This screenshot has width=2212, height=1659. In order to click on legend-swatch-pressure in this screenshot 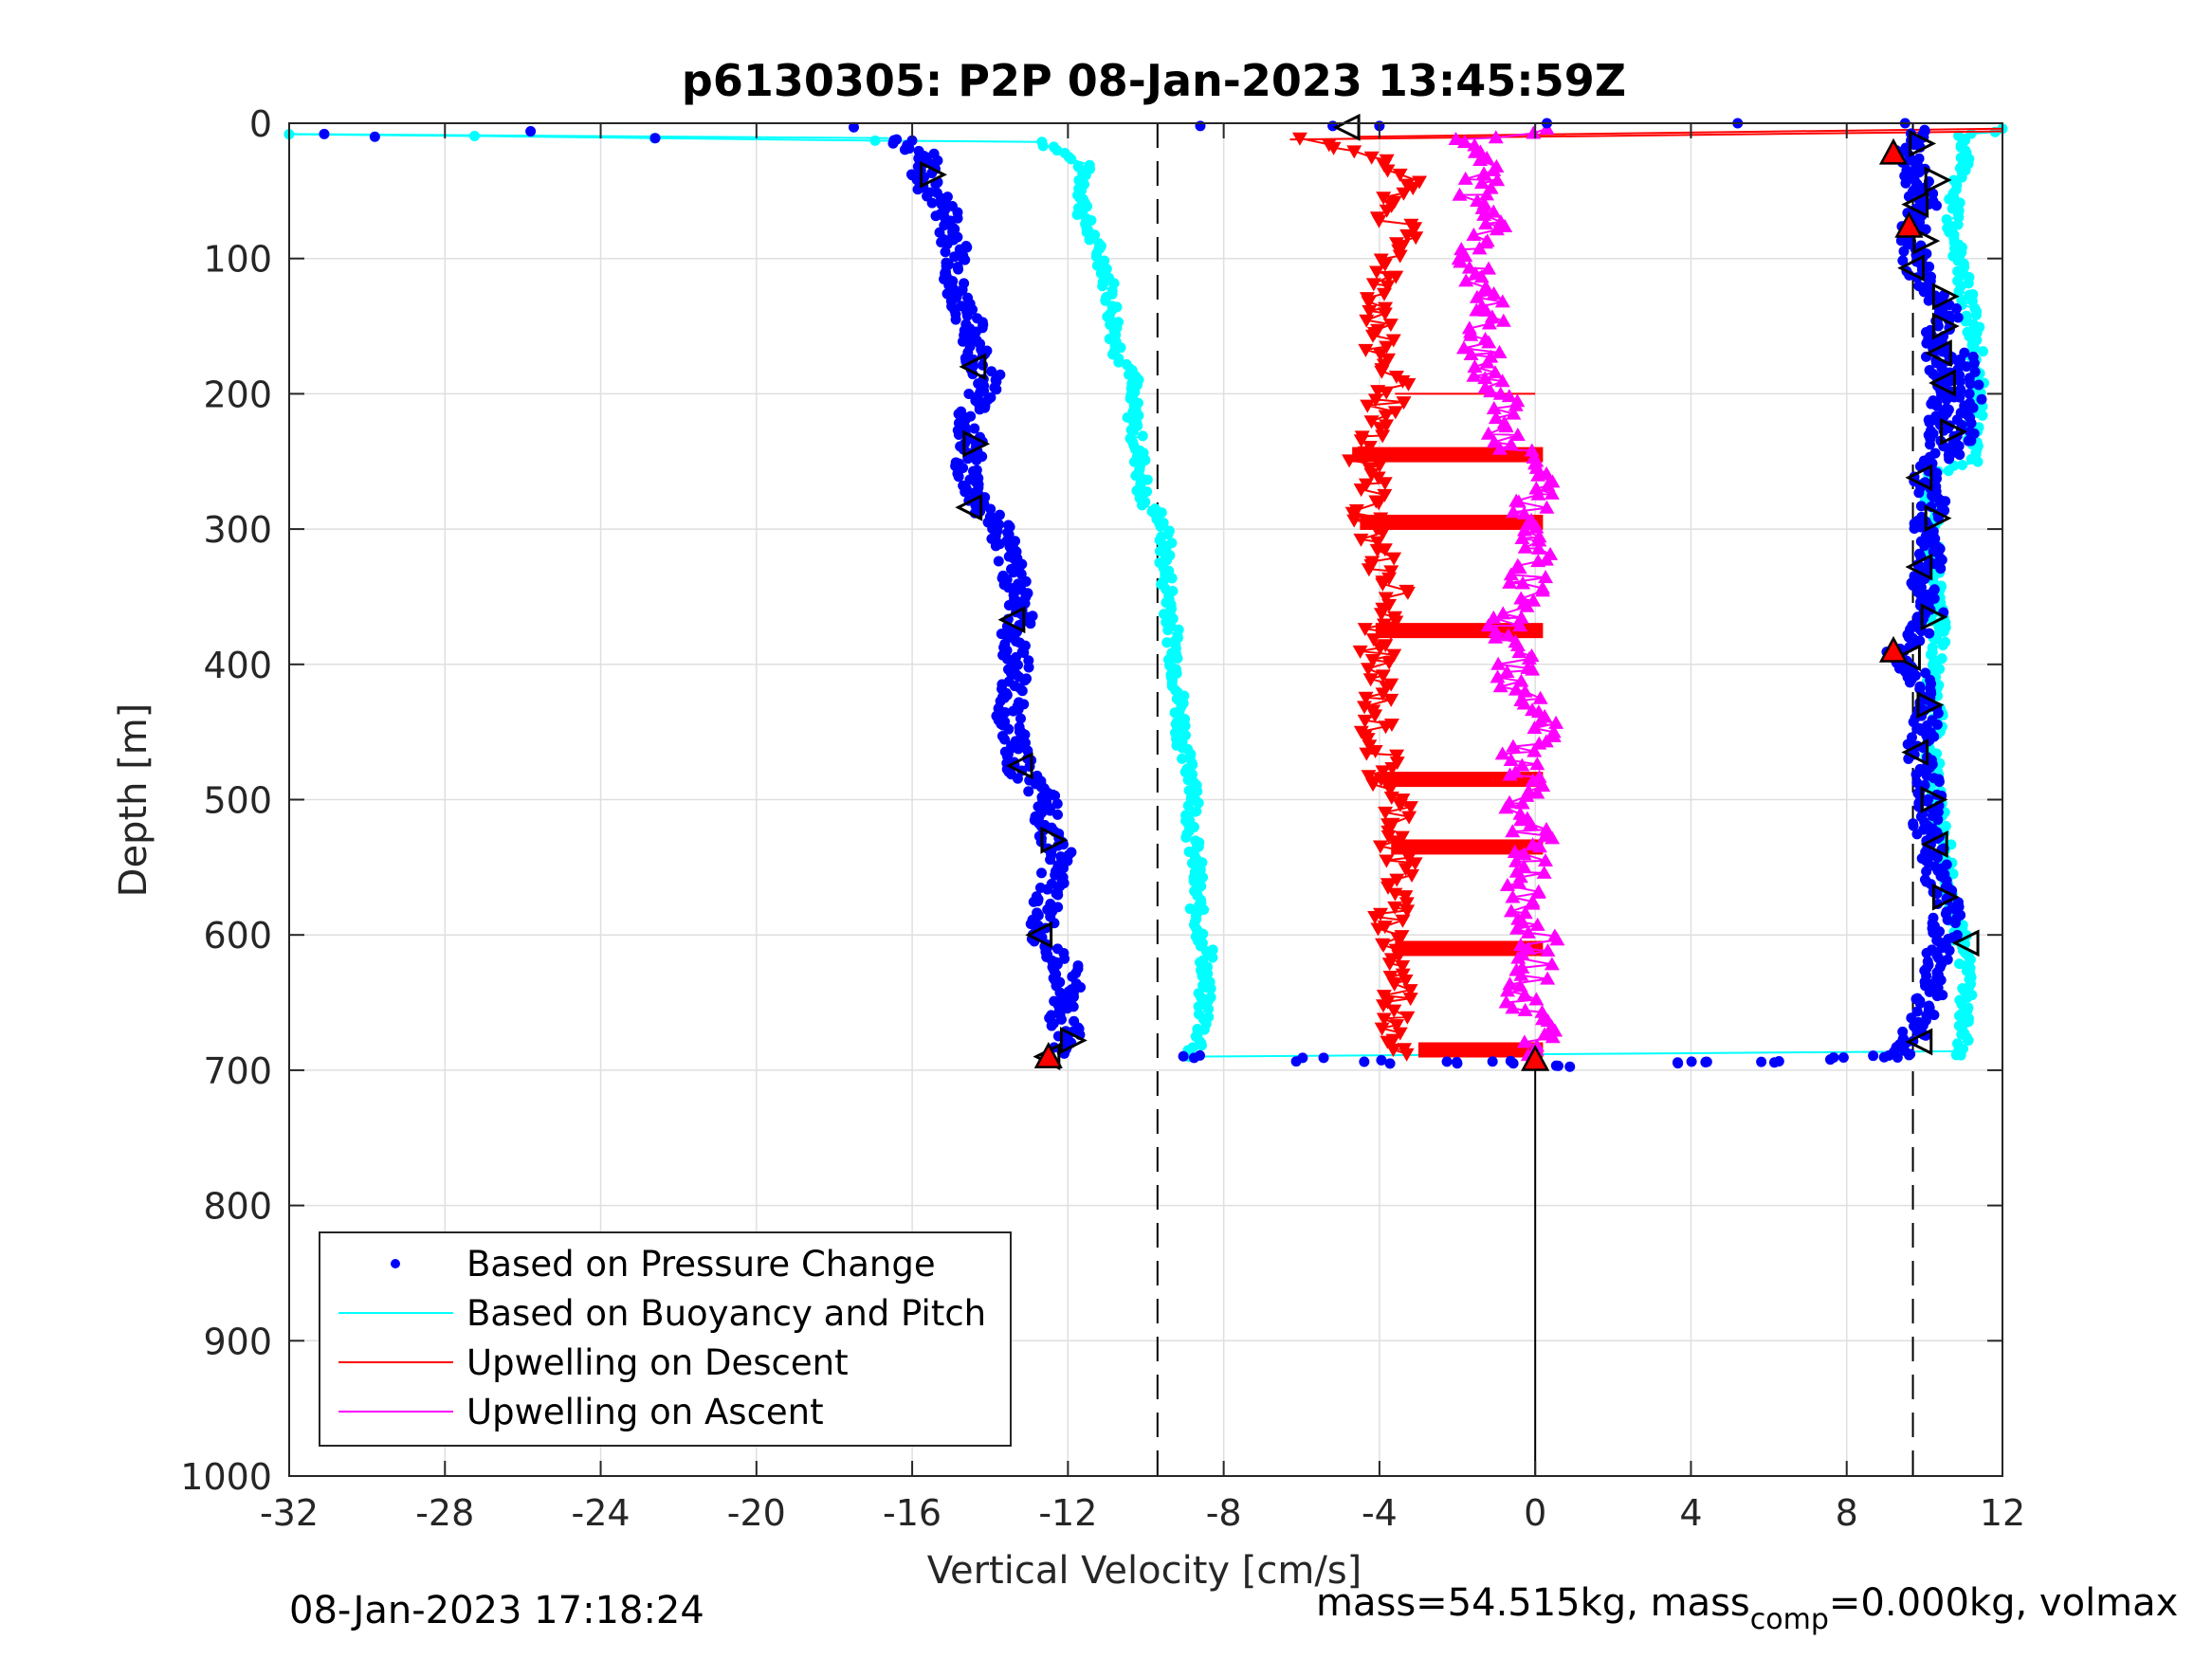, I will do `click(395, 1263)`.